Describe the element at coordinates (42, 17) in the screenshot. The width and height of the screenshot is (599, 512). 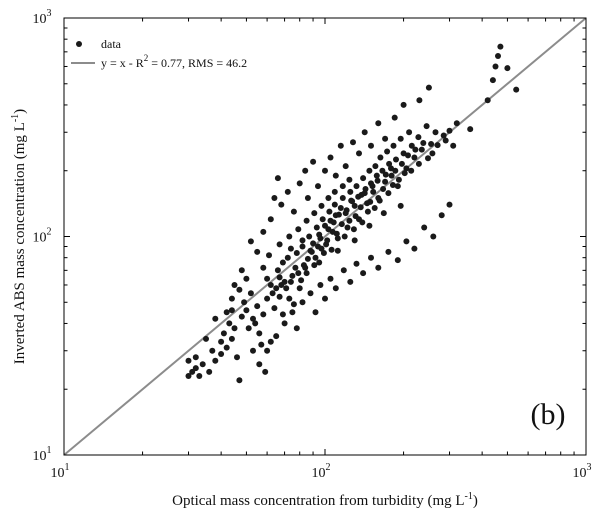
I see `y-tick-label: 10³` at that location.